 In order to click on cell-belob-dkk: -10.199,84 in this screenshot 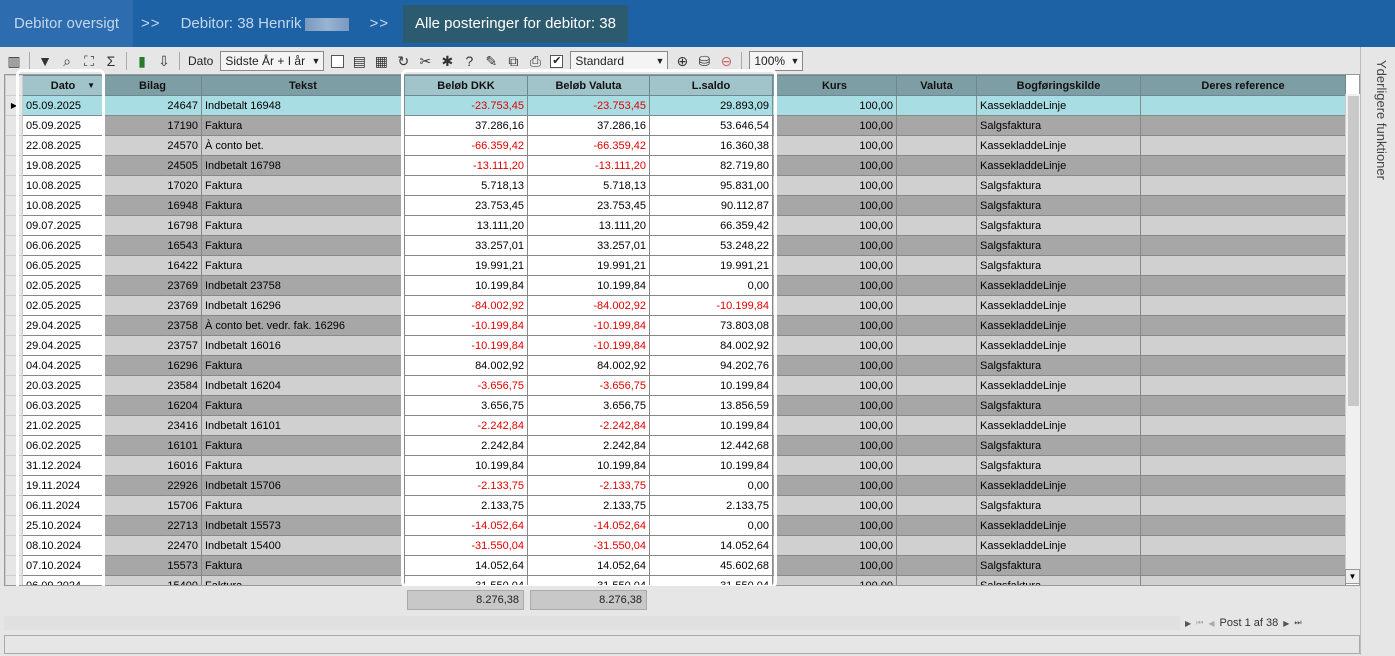, I will do `click(466, 325)`.